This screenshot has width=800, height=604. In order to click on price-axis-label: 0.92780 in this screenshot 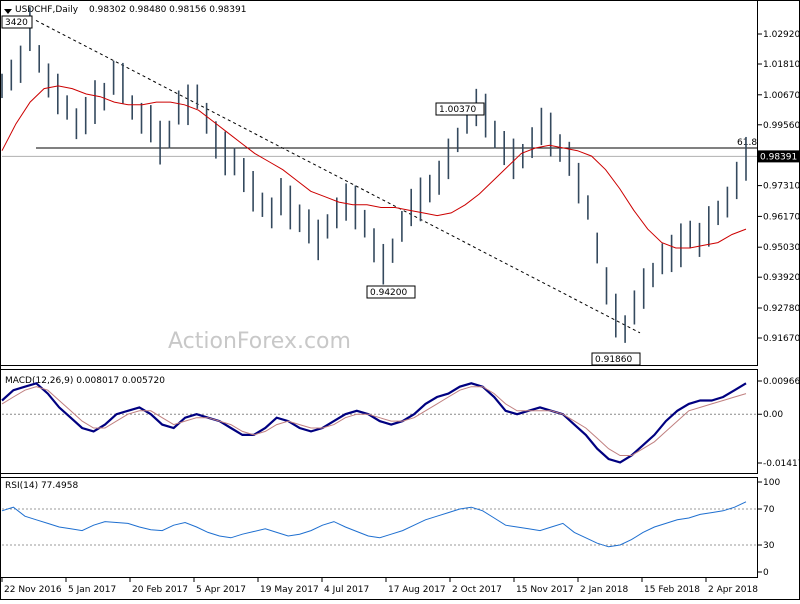, I will do `click(781, 309)`.